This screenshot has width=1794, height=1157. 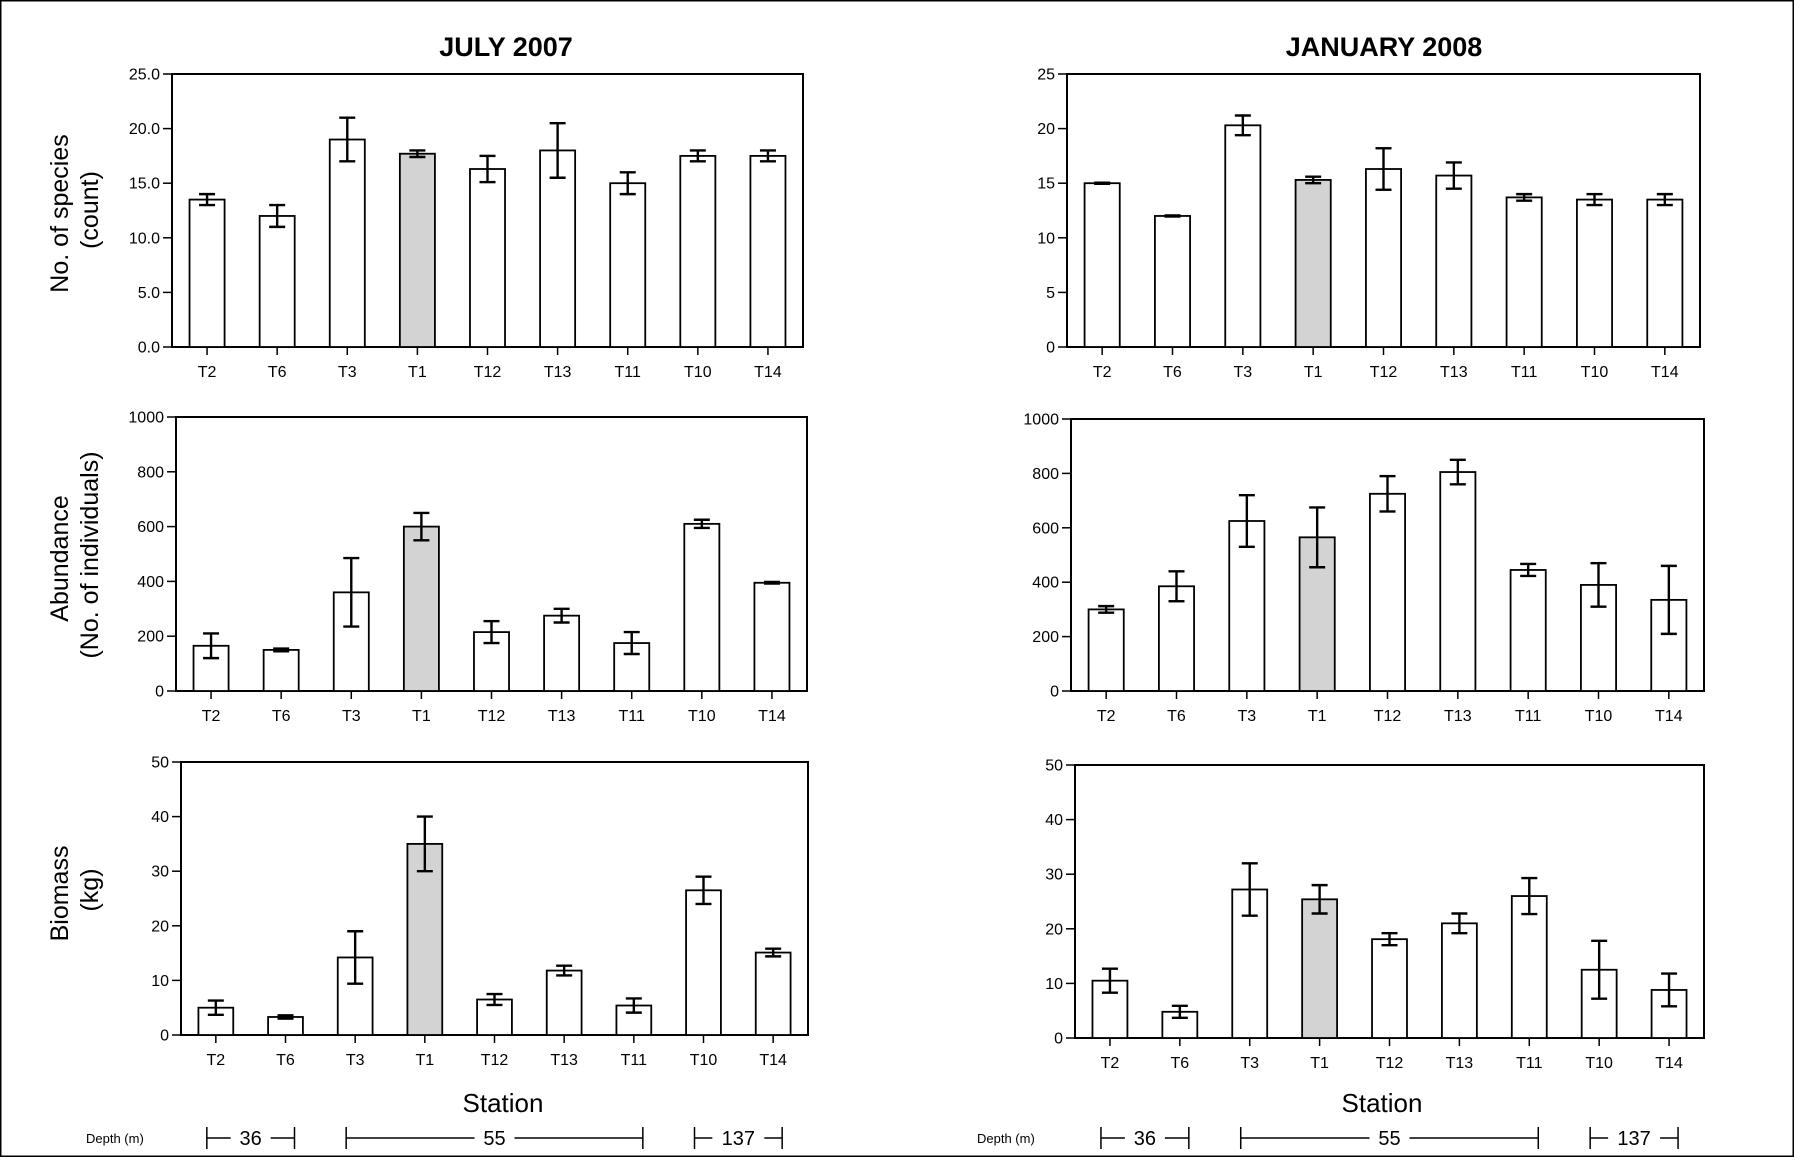 What do you see at coordinates (494, 1138) in the screenshot?
I see `depth-bracket-55-july: 55` at bounding box center [494, 1138].